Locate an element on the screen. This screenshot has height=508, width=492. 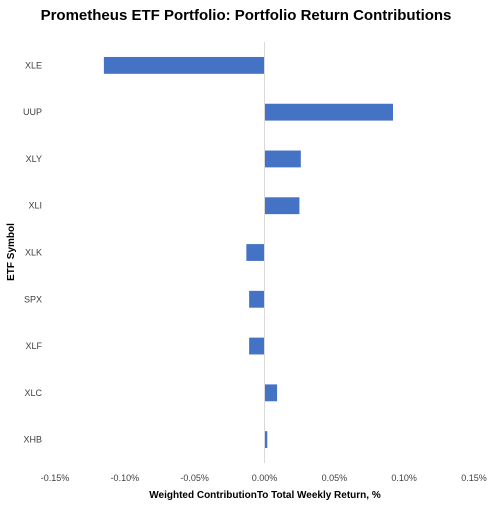
x-tick-label: -0.10% is located at coordinates (125, 478).